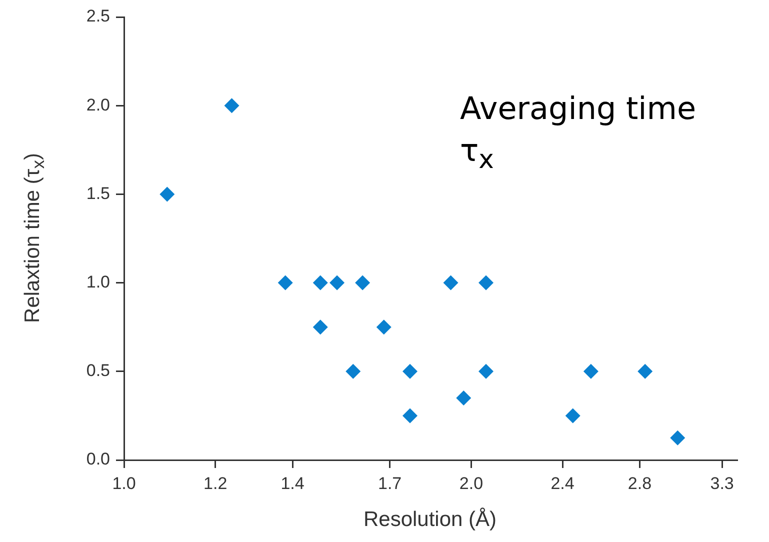 This screenshot has width=769, height=542. Describe the element at coordinates (292, 483) in the screenshot. I see `x-tick-label: 1.4` at that location.